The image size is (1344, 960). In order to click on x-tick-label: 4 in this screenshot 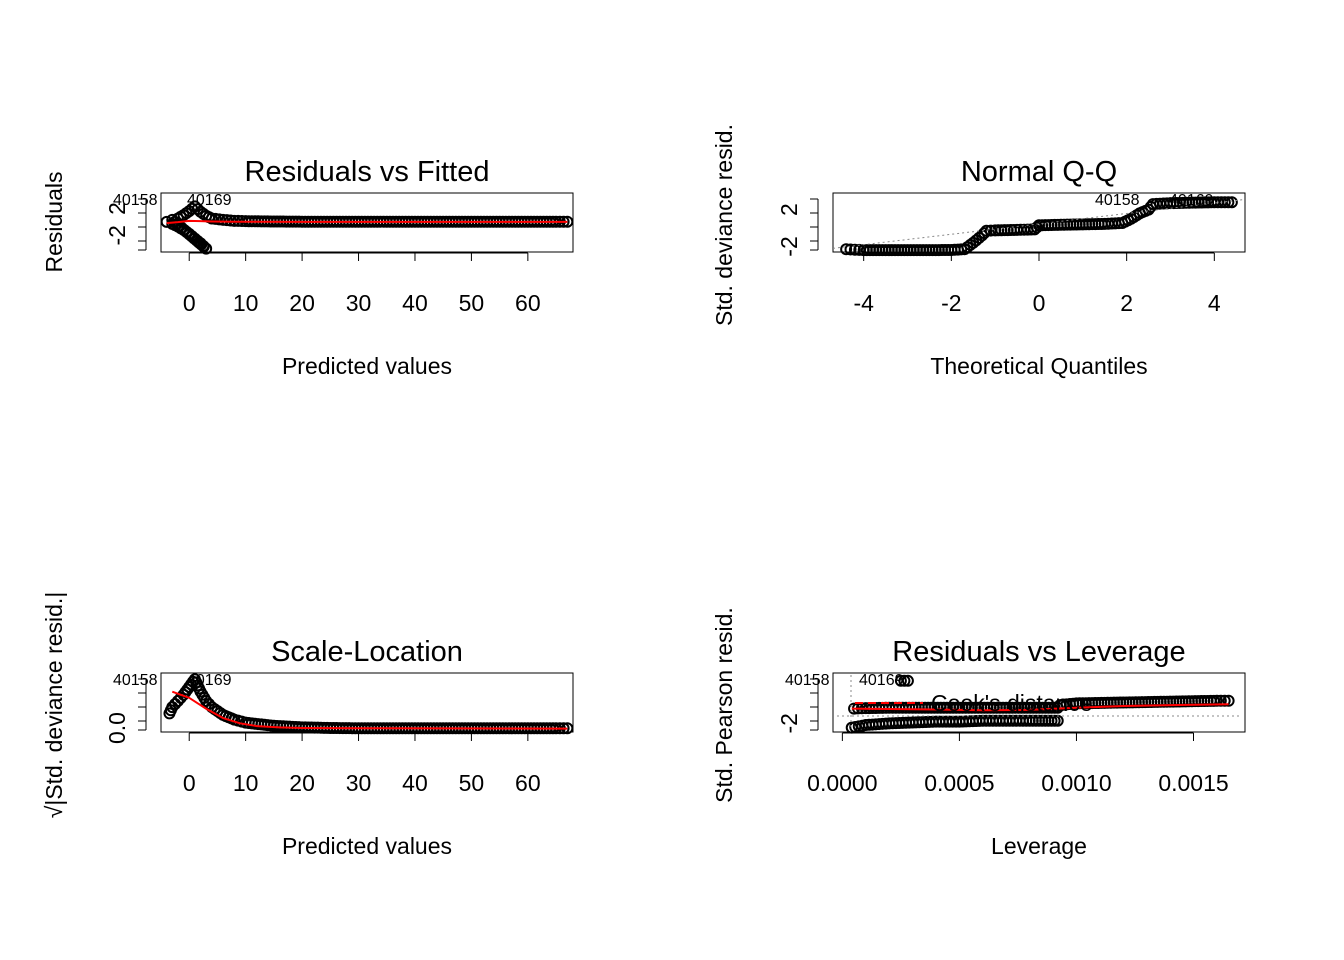, I will do `click(1214, 303)`.